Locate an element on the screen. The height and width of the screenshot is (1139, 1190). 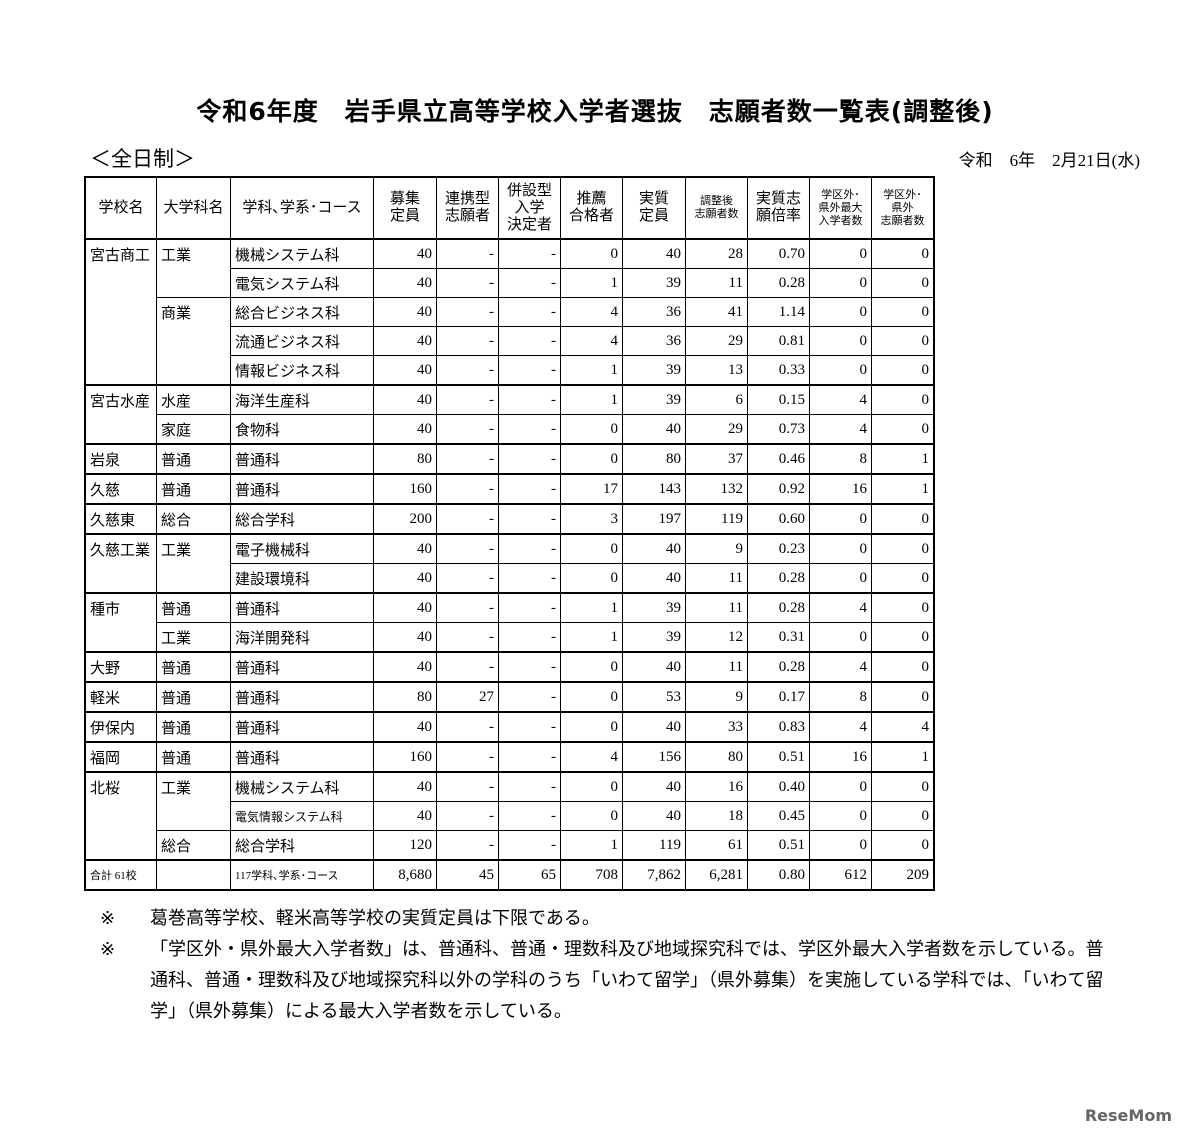
column-header: 学区外･ 県外 志願者数 is located at coordinates (903, 208).